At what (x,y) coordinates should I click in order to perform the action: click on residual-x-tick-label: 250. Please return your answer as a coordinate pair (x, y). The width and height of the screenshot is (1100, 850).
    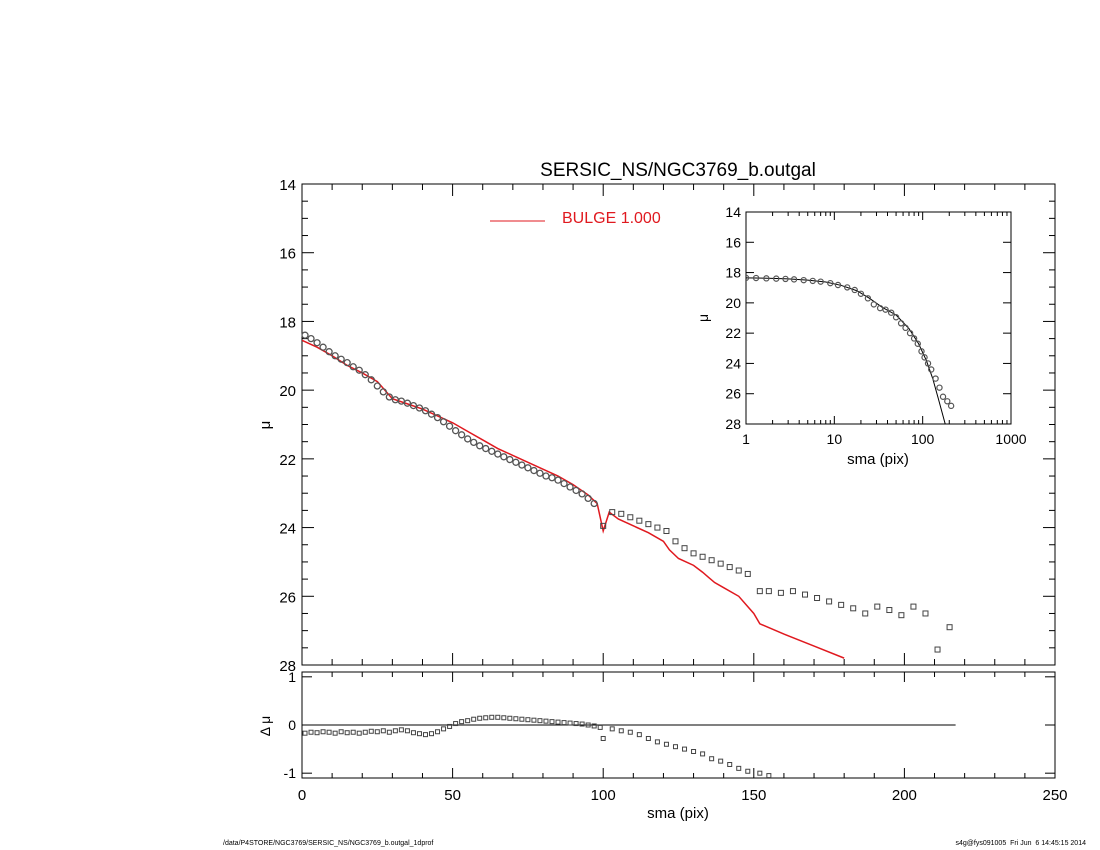
    Looking at the image, I should click on (1054, 795).